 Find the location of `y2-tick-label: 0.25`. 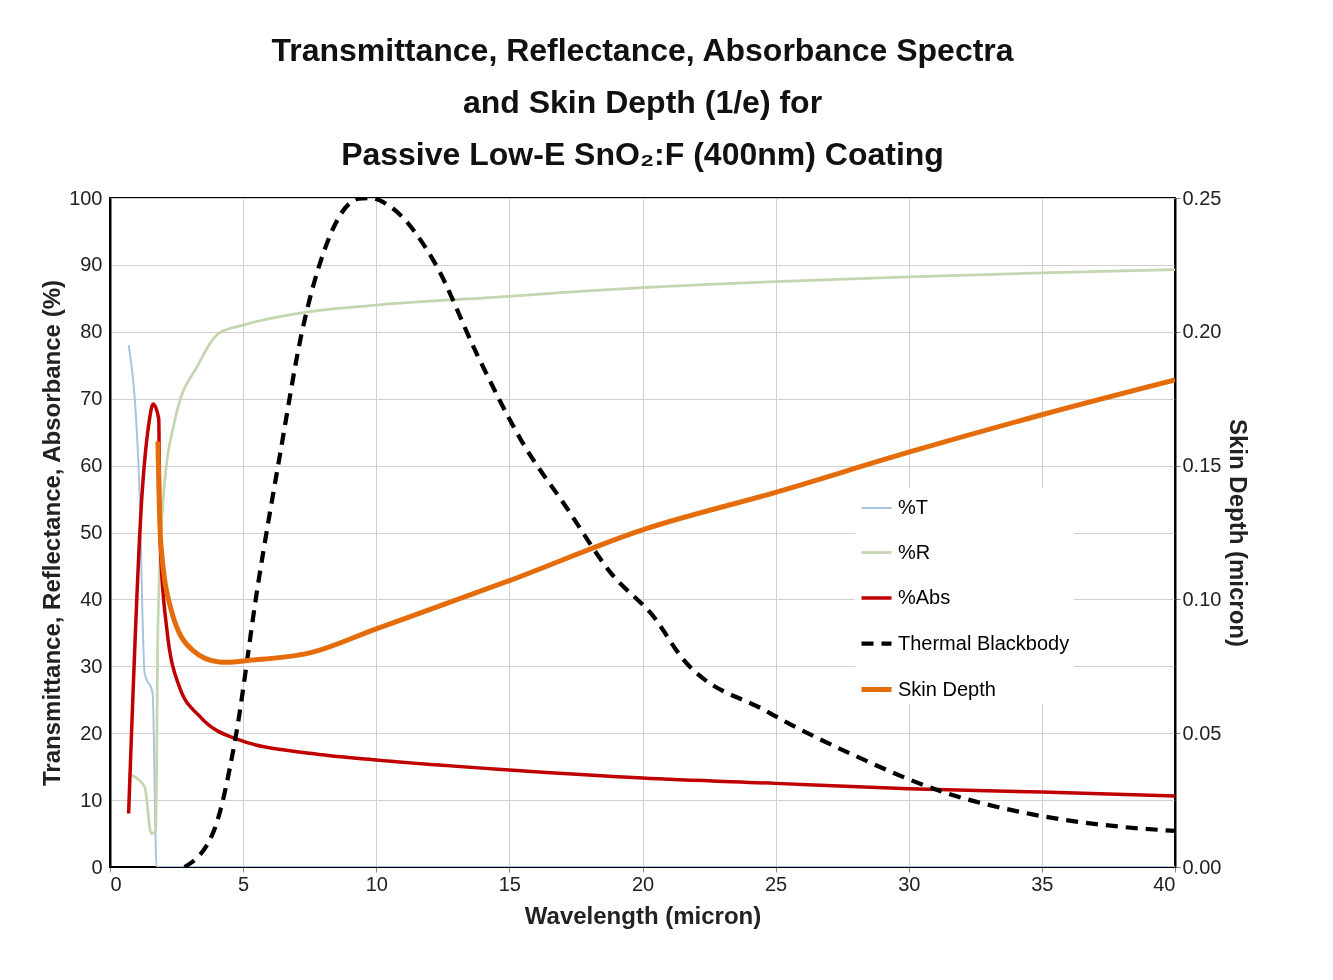

y2-tick-label: 0.25 is located at coordinates (1202, 197).